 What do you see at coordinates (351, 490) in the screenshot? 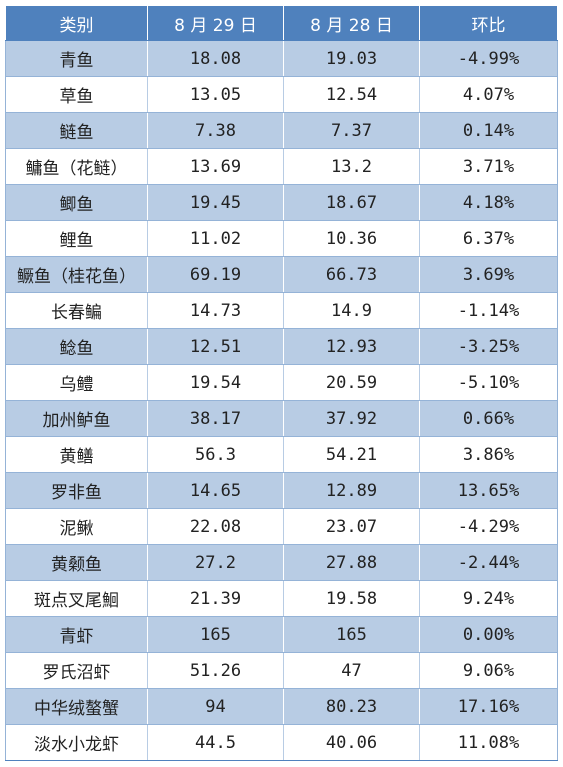
I see `cell-aug28: 12.89` at bounding box center [351, 490].